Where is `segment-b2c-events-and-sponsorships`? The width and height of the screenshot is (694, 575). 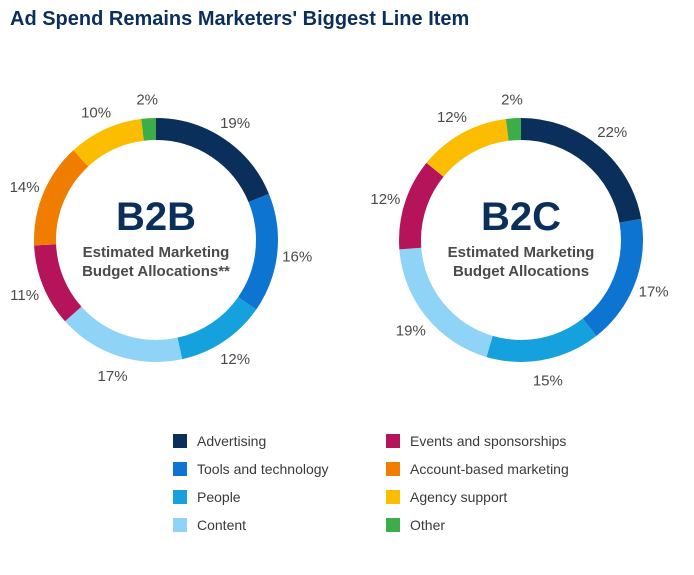
segment-b2c-events-and-sponsorships is located at coordinates (521, 240).